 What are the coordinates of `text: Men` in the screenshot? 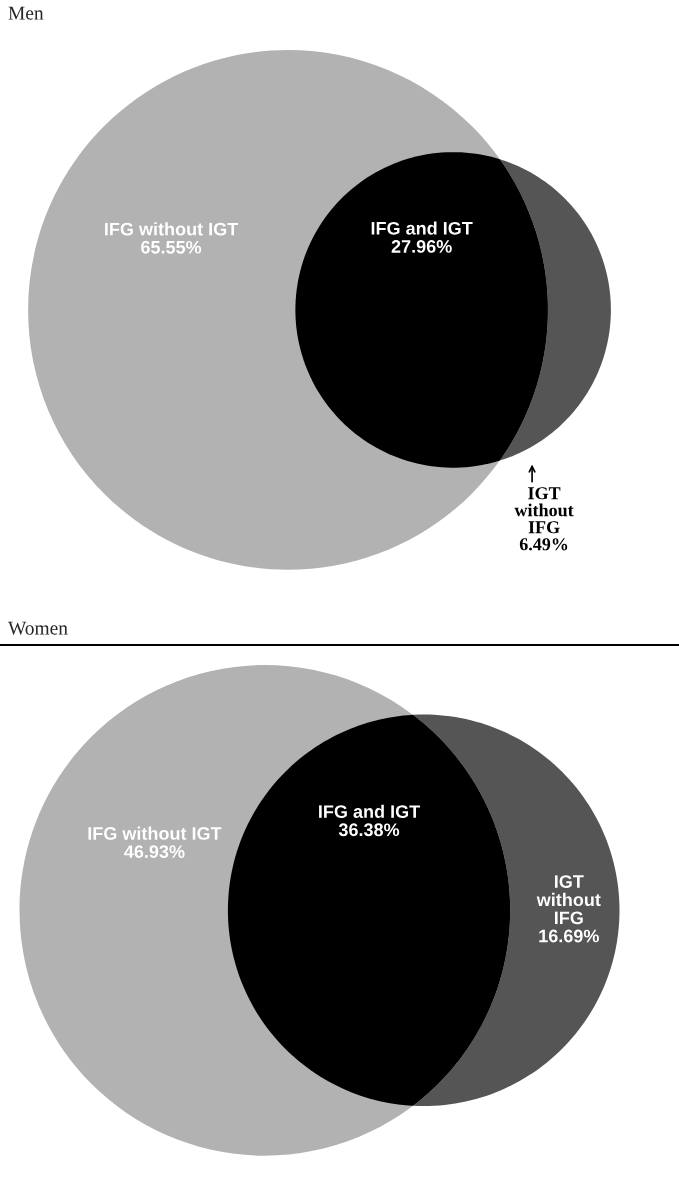 It's located at (26, 13).